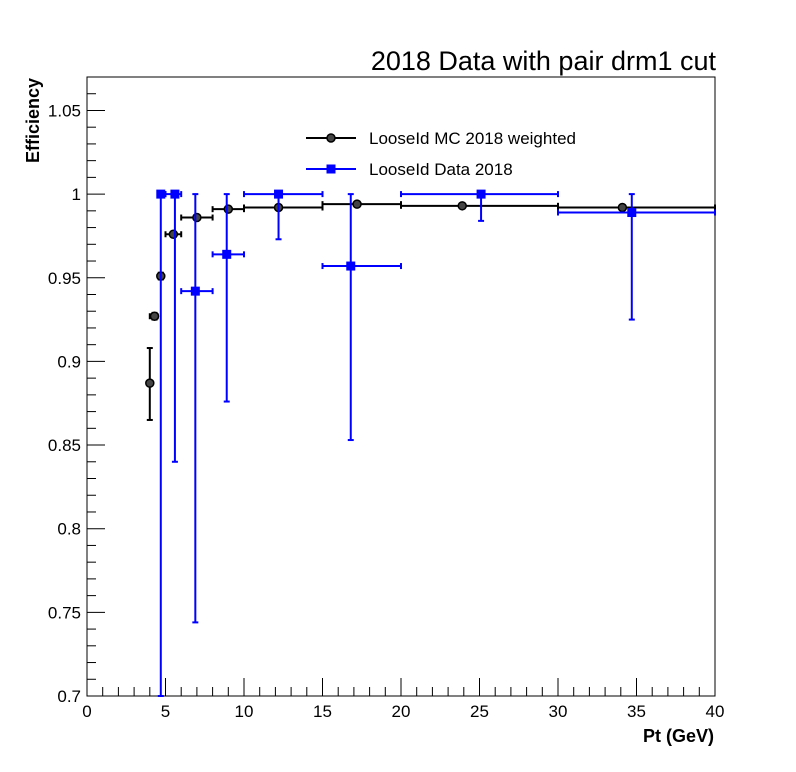  I want to click on y-tick-label: 0.8, so click(69, 529).